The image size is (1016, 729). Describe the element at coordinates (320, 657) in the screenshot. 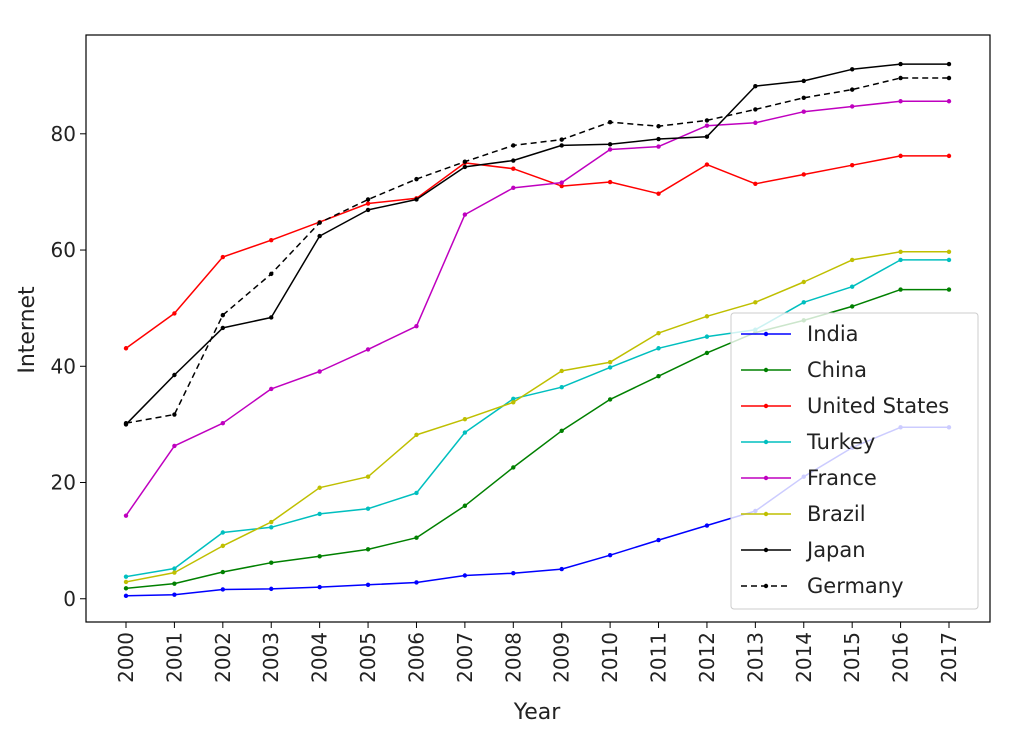

I see `x-tick-label: 2004` at that location.